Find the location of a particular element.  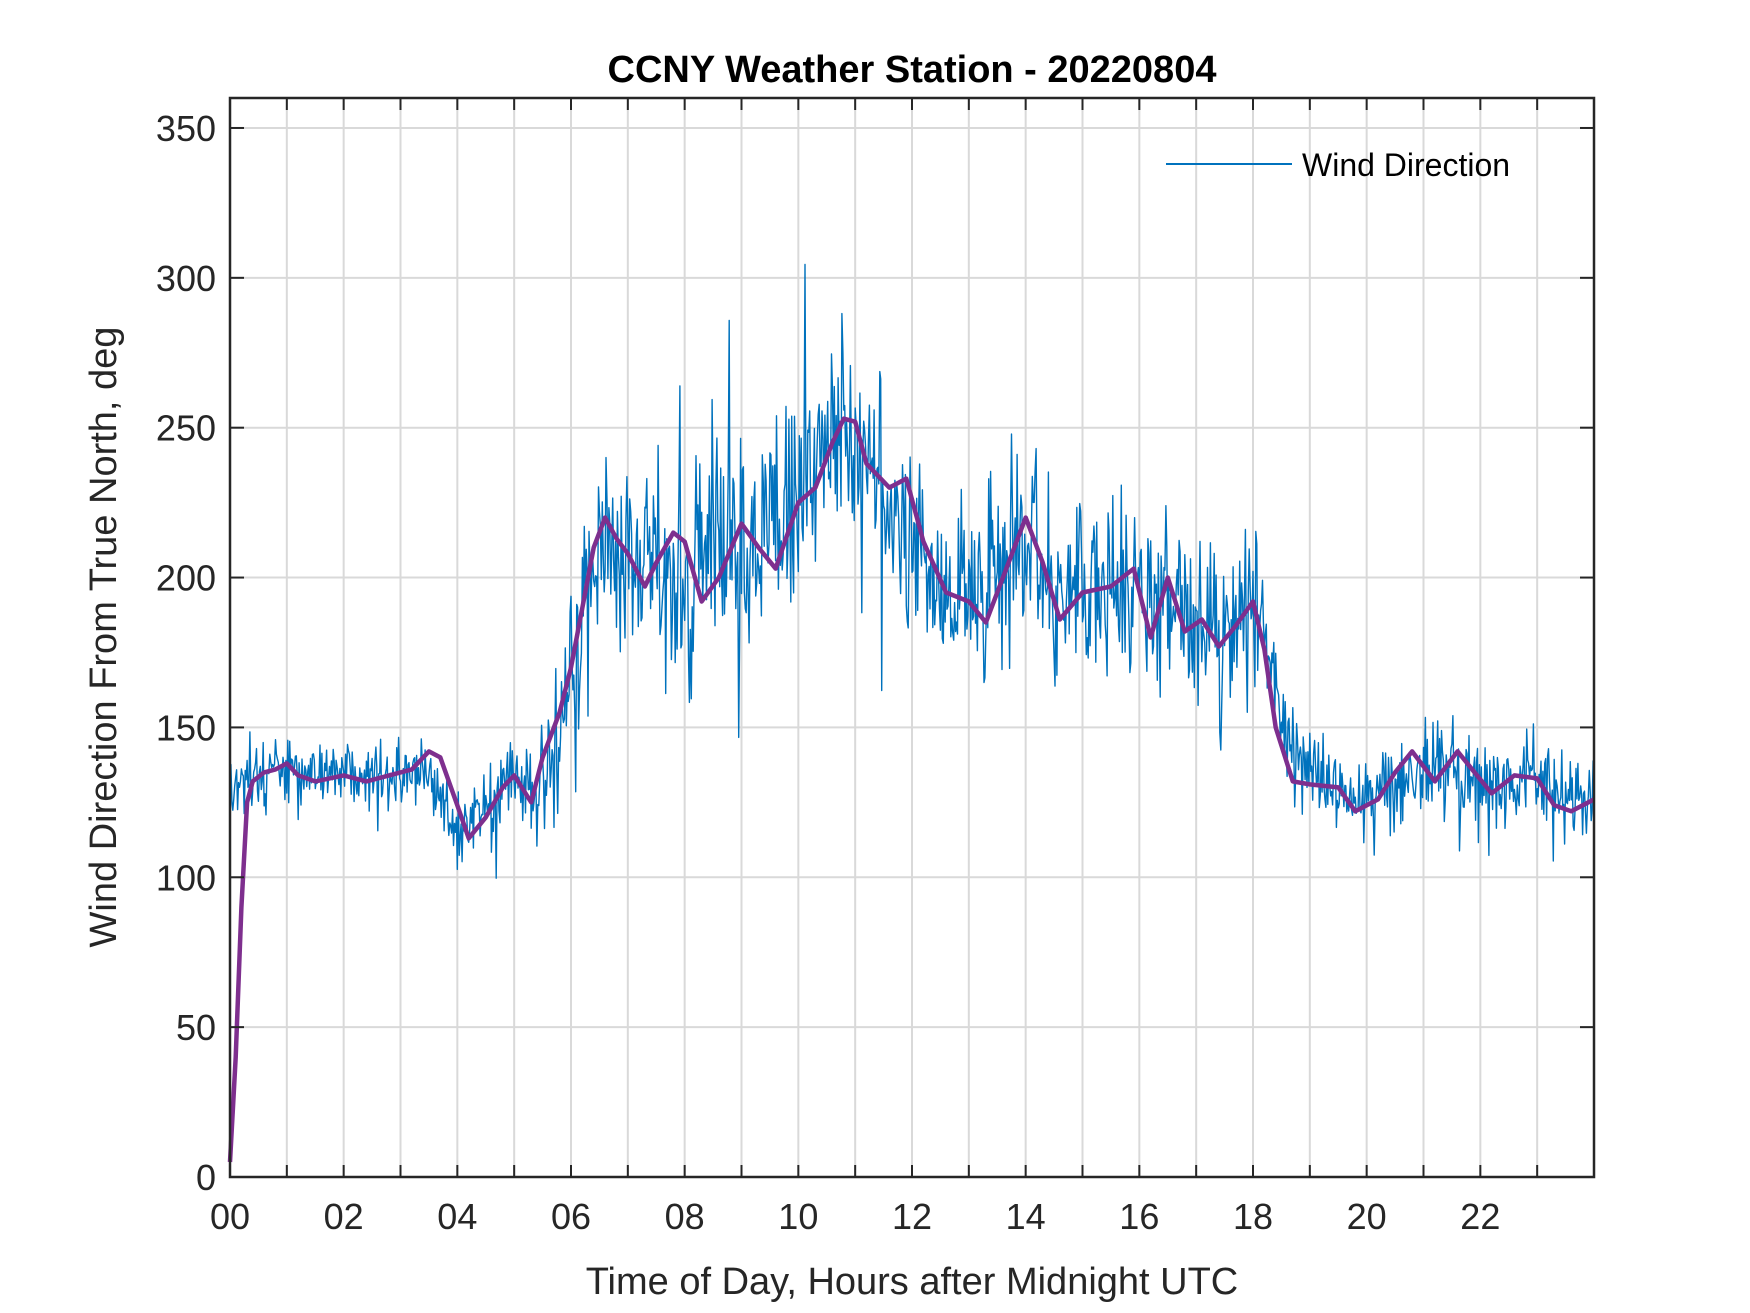

x-tick-label: 04 is located at coordinates (457, 1216).